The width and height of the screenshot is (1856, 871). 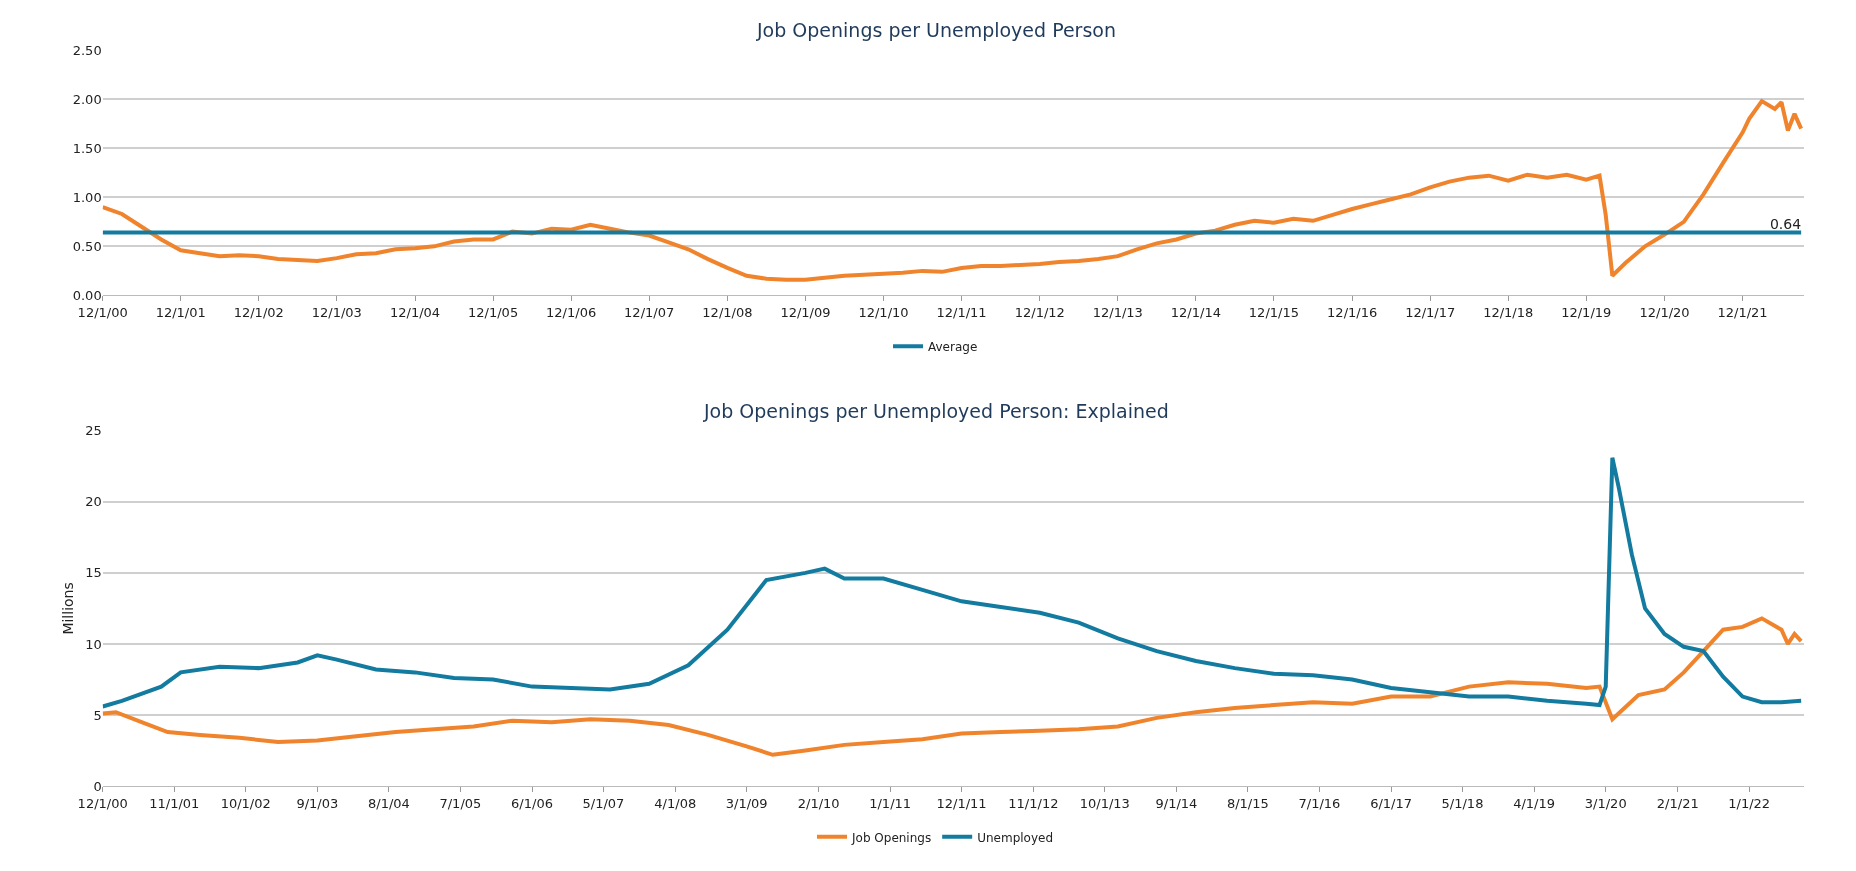 What do you see at coordinates (93, 573) in the screenshot?
I see `y-tick-label: 15` at bounding box center [93, 573].